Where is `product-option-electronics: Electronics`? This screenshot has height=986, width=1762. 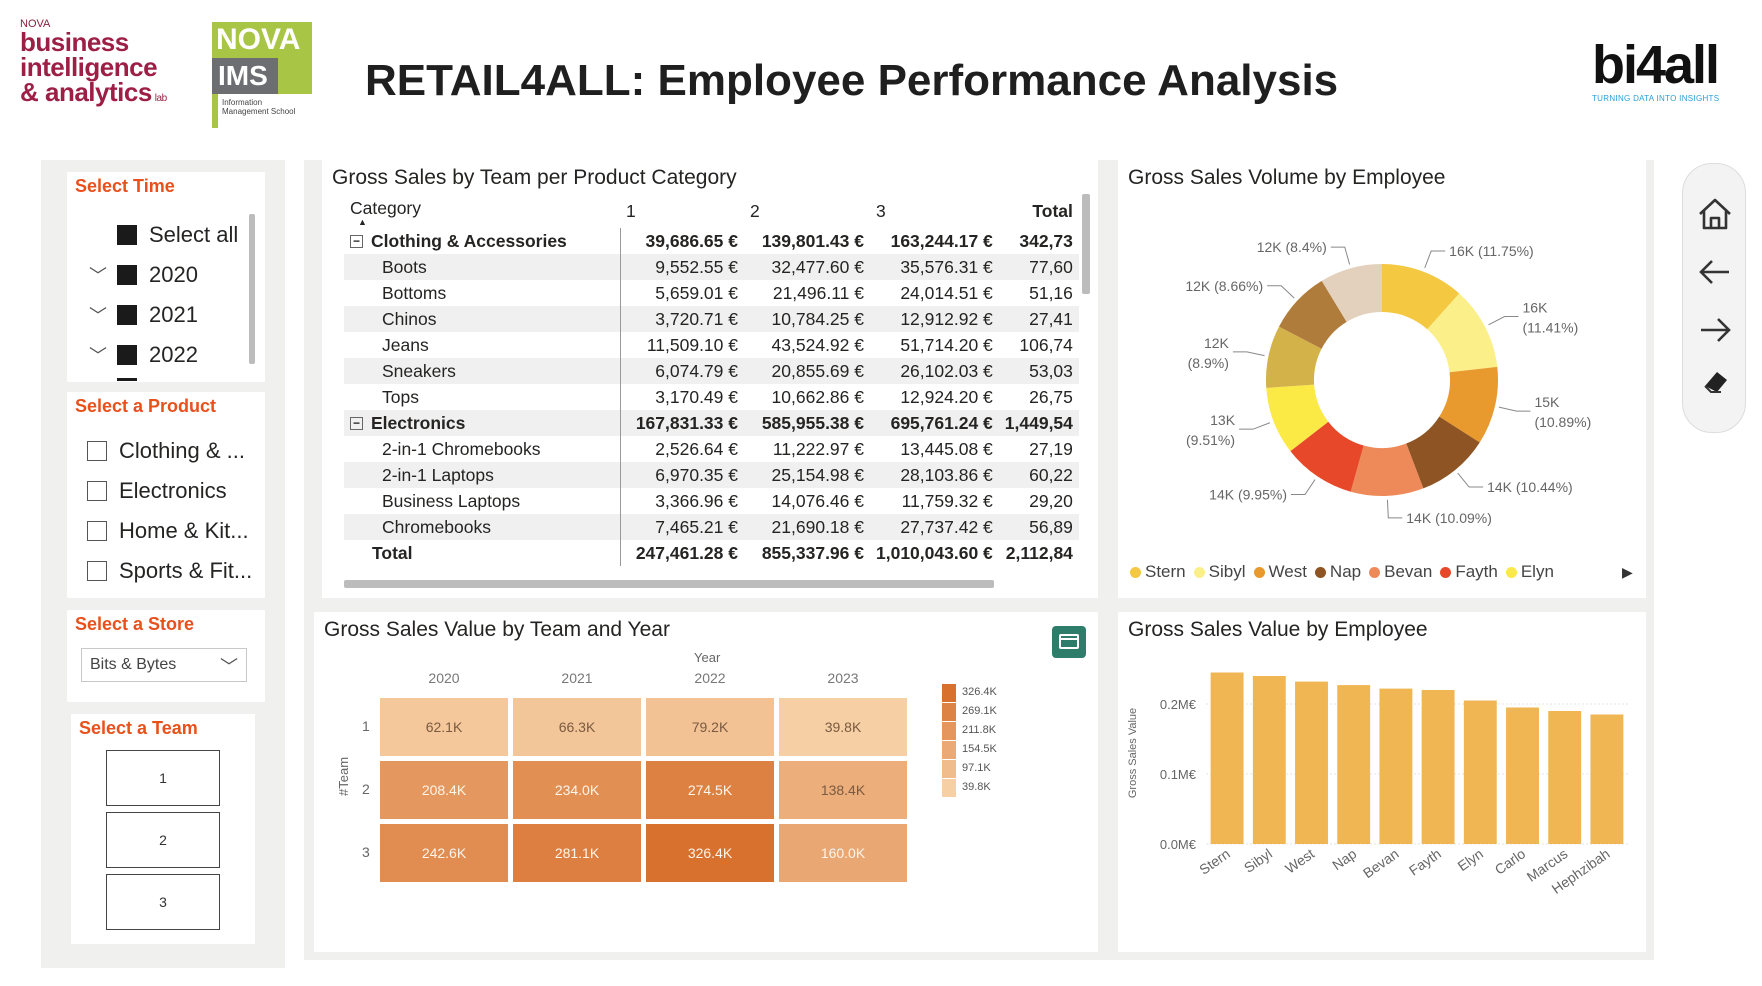 product-option-electronics: Electronics is located at coordinates (157, 491).